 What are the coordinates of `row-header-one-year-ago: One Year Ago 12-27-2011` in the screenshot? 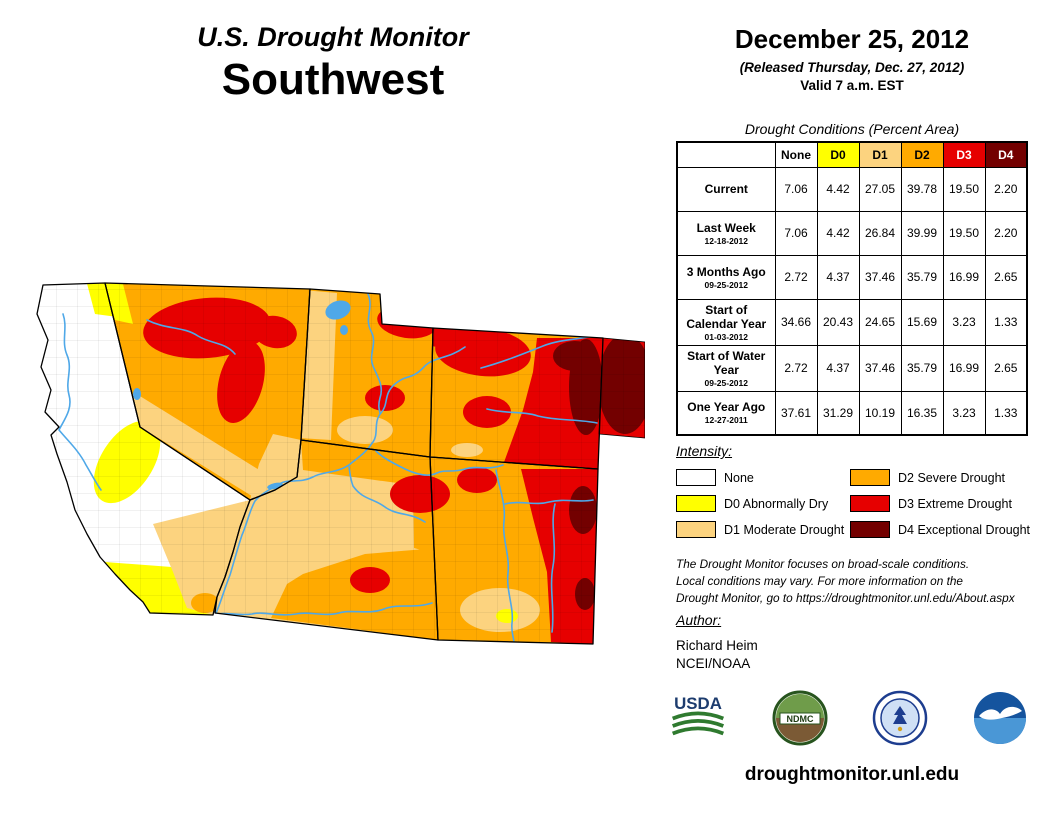 It's located at (726, 413).